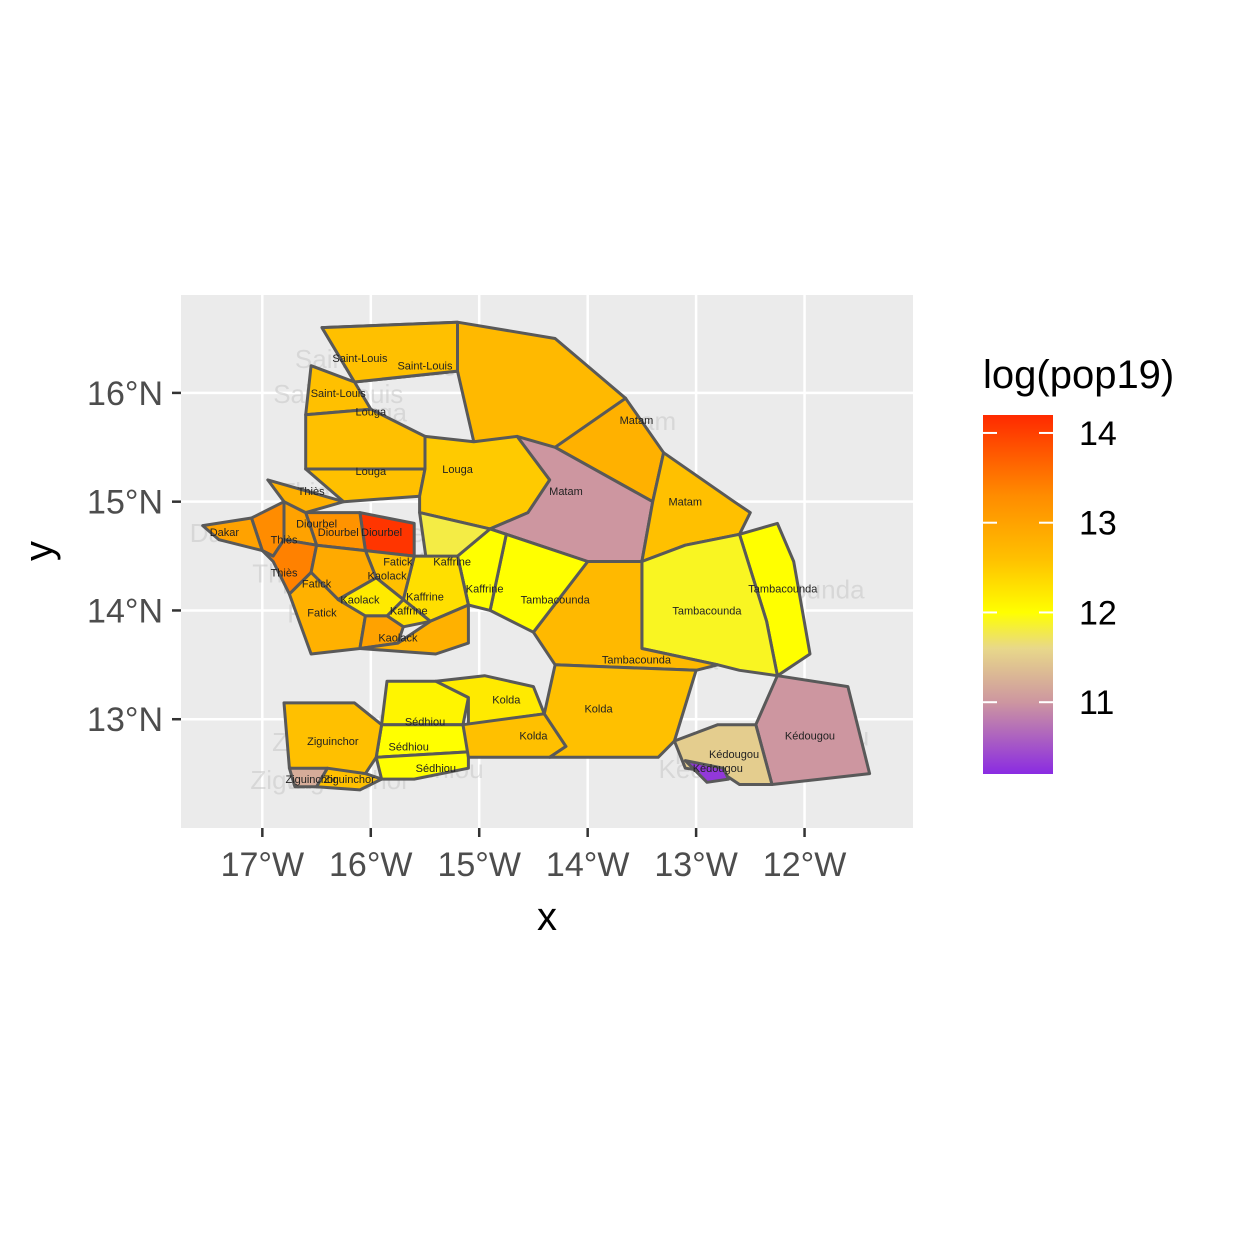 This screenshot has height=1234, width=1250. What do you see at coordinates (547, 917) in the screenshot?
I see `x-axis-title: x` at bounding box center [547, 917].